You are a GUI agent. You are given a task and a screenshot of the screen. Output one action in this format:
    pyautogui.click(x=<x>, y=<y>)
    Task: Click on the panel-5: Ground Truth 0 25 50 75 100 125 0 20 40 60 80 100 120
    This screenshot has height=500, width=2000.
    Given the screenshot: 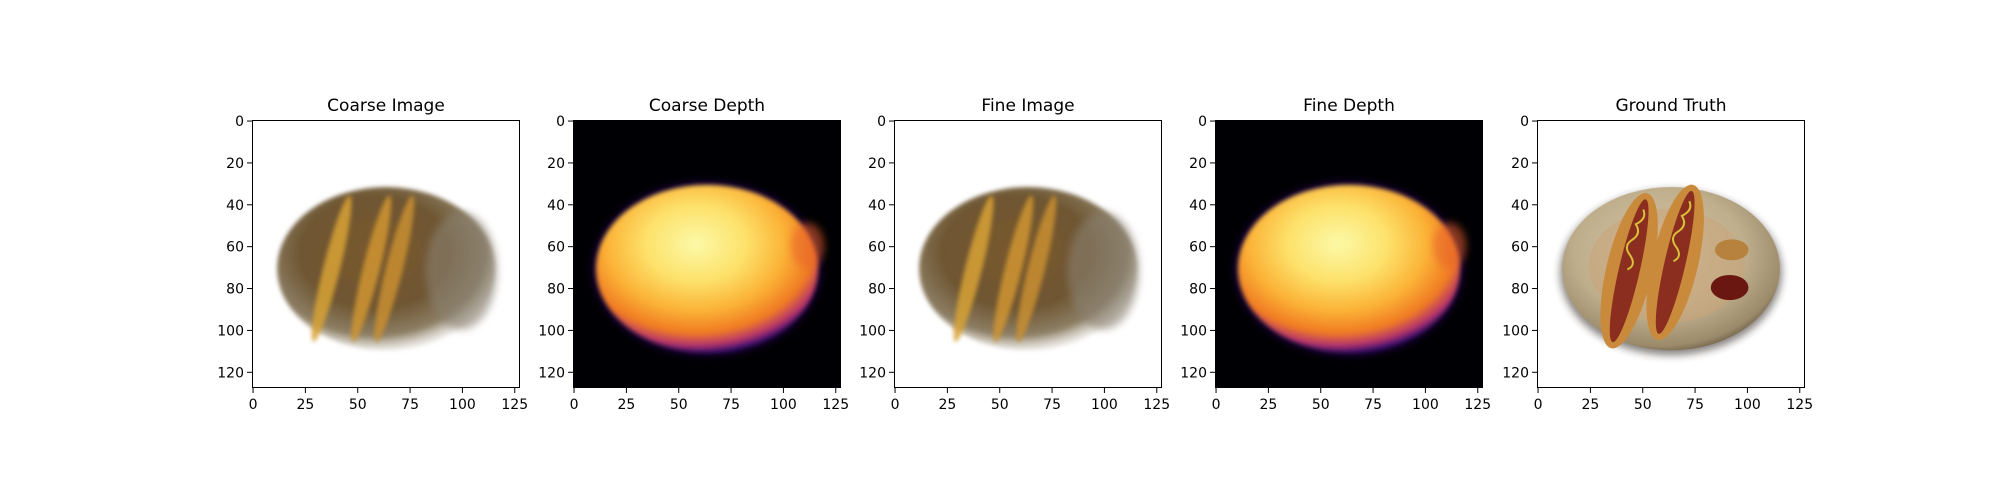 What is the action you would take?
    pyautogui.click(x=1657, y=254)
    